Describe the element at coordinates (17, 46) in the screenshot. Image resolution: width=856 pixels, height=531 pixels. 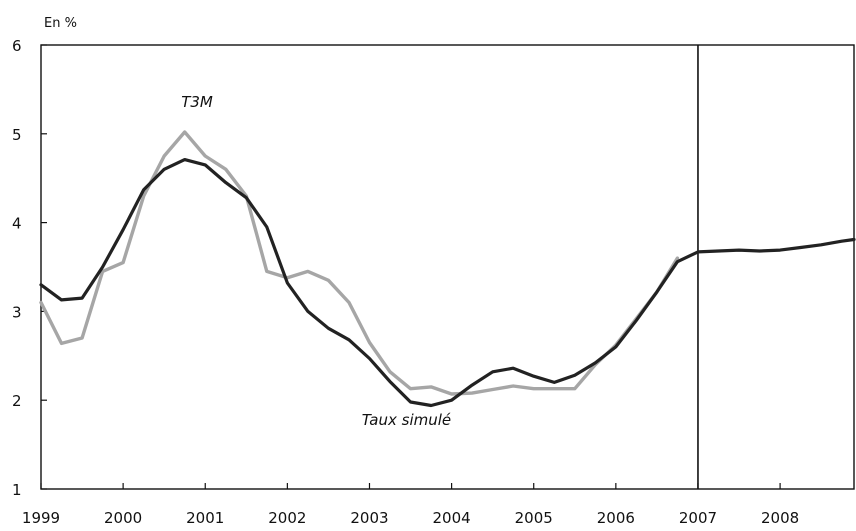
I see `y-tick-label: 6` at that location.